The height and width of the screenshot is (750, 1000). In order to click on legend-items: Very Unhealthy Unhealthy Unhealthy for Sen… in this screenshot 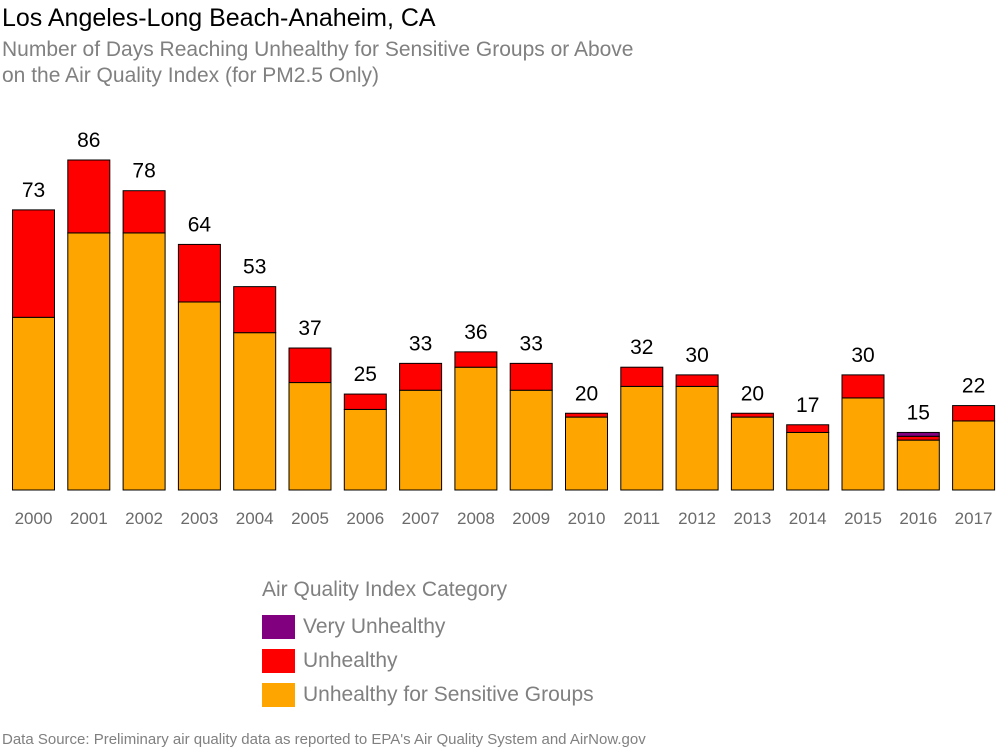, I will do `click(428, 661)`.